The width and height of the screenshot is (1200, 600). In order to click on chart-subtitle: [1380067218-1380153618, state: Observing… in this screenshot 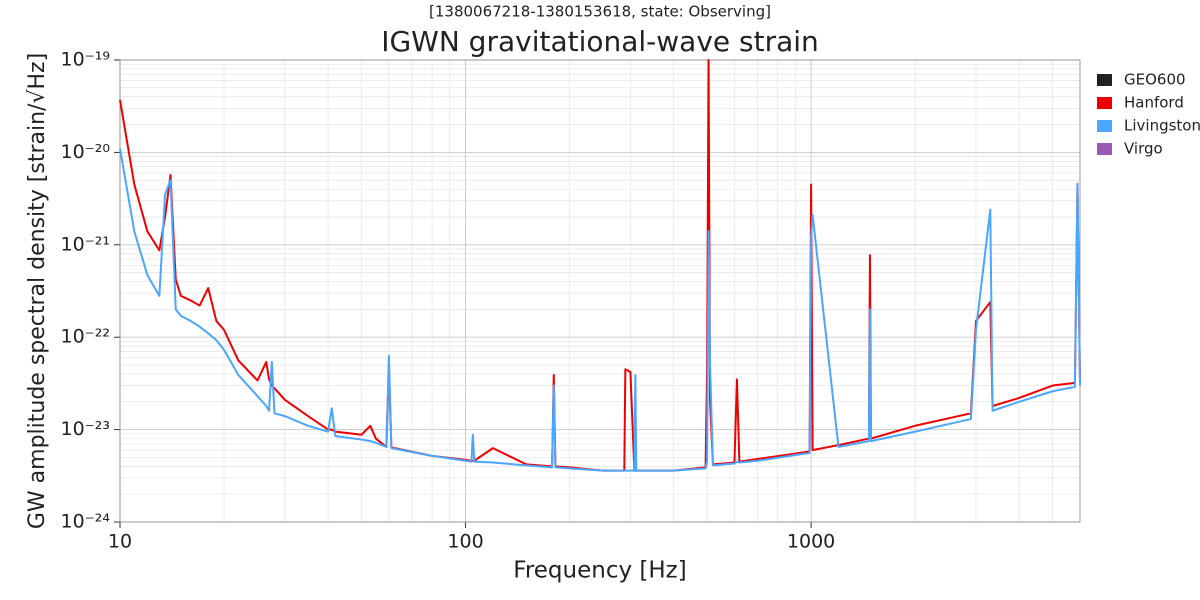, I will do `click(600, 12)`.